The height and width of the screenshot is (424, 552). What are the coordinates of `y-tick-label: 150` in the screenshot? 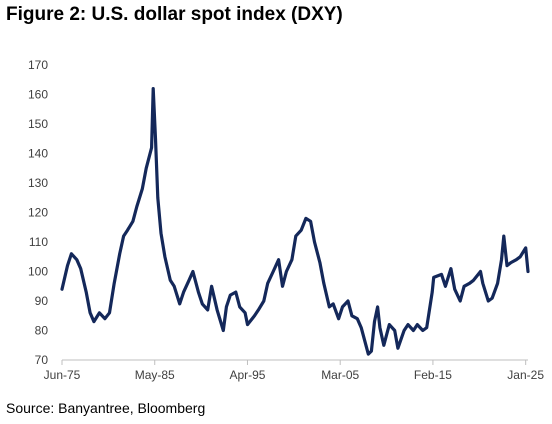 It's located at (38, 124).